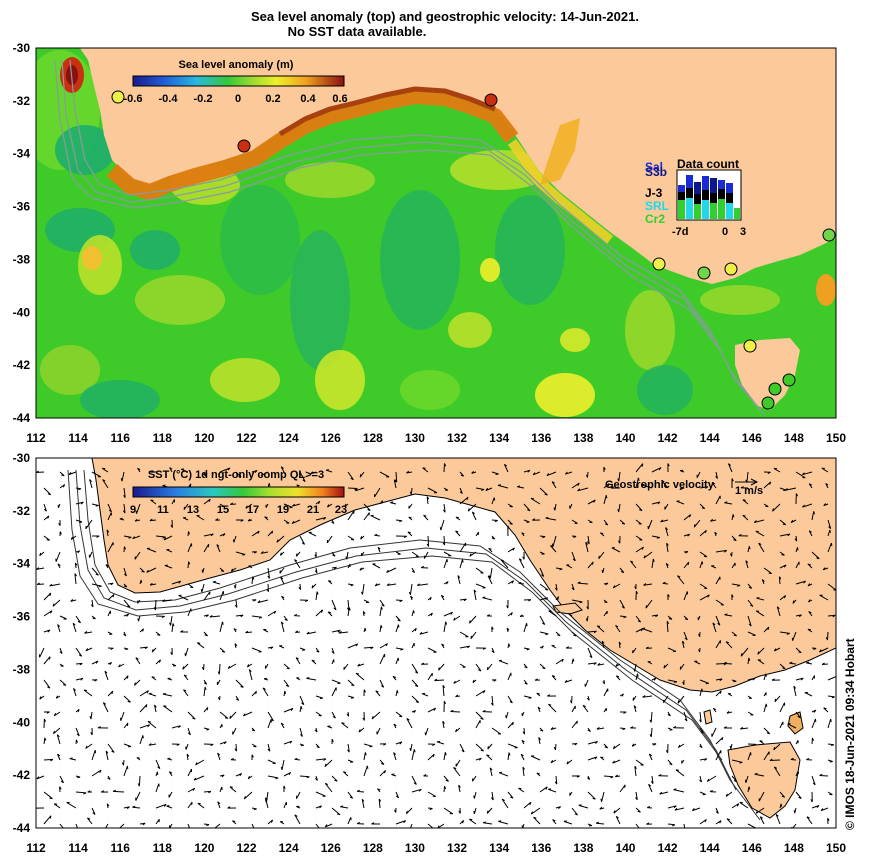 This screenshot has height=860, width=880. I want to click on sla-tick-label: 0.6, so click(339, 99).